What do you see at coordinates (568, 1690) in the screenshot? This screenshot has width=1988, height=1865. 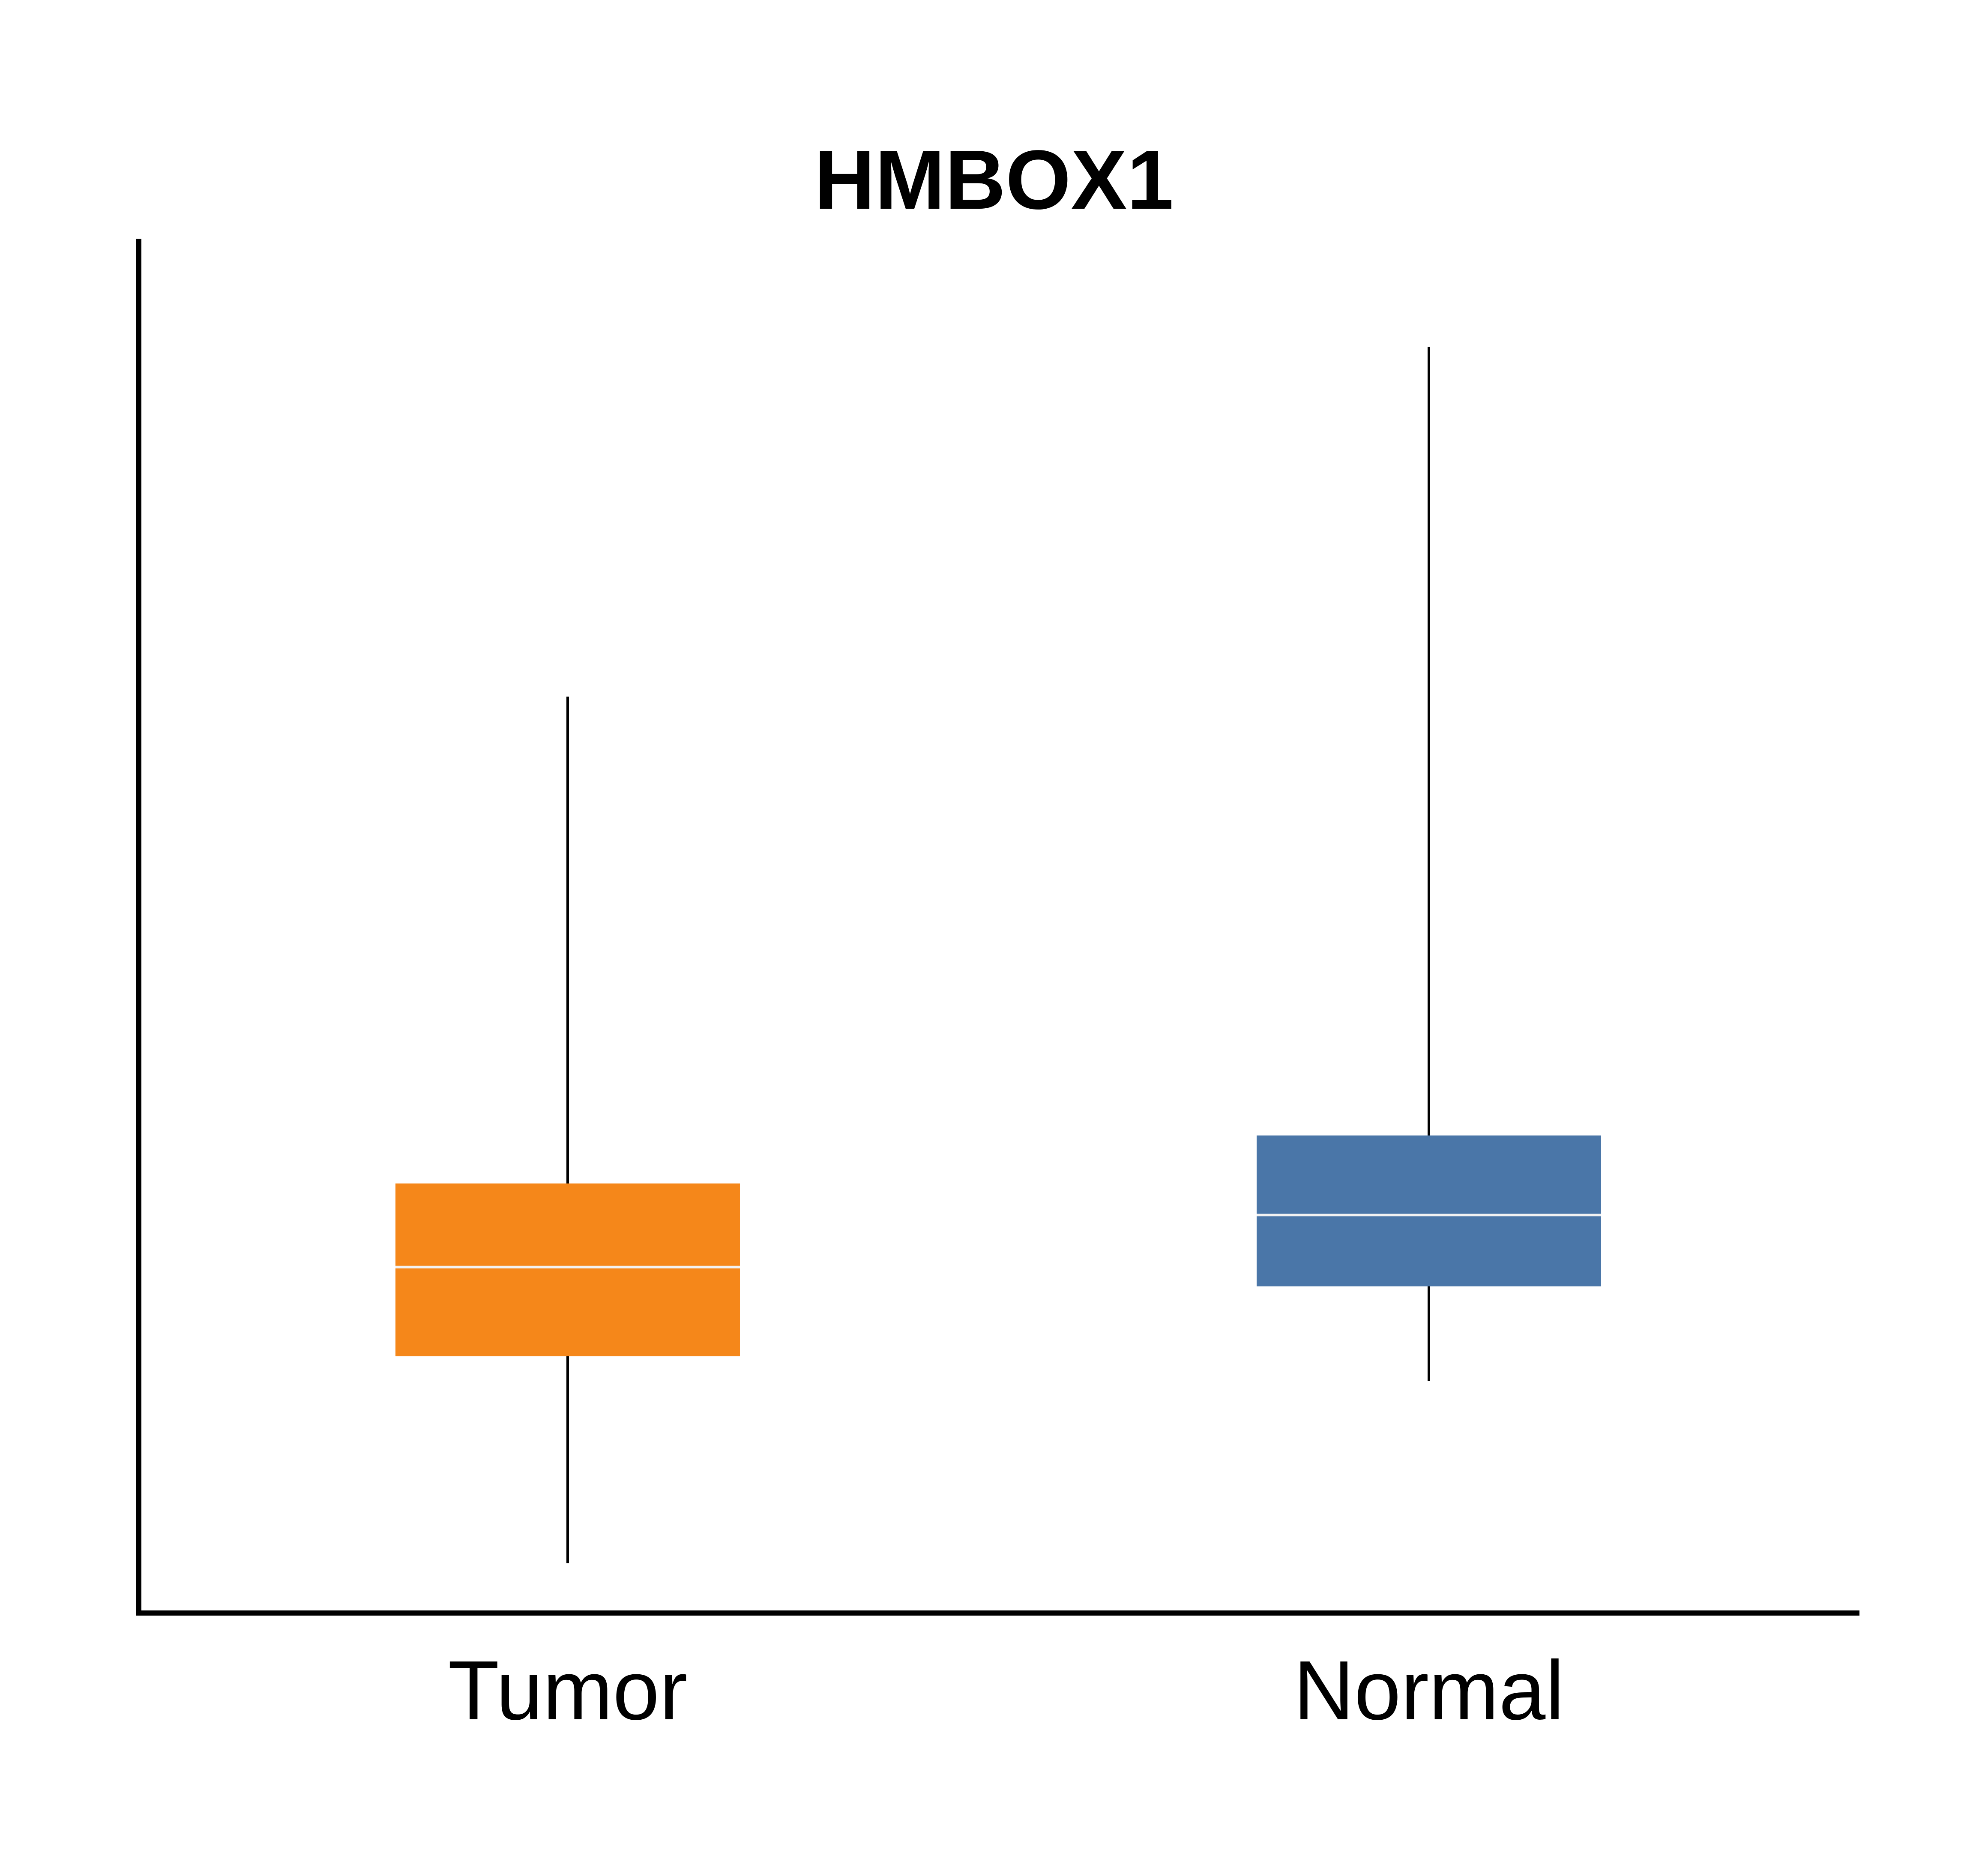 I see `x-tick-label-tumor: Tumor` at bounding box center [568, 1690].